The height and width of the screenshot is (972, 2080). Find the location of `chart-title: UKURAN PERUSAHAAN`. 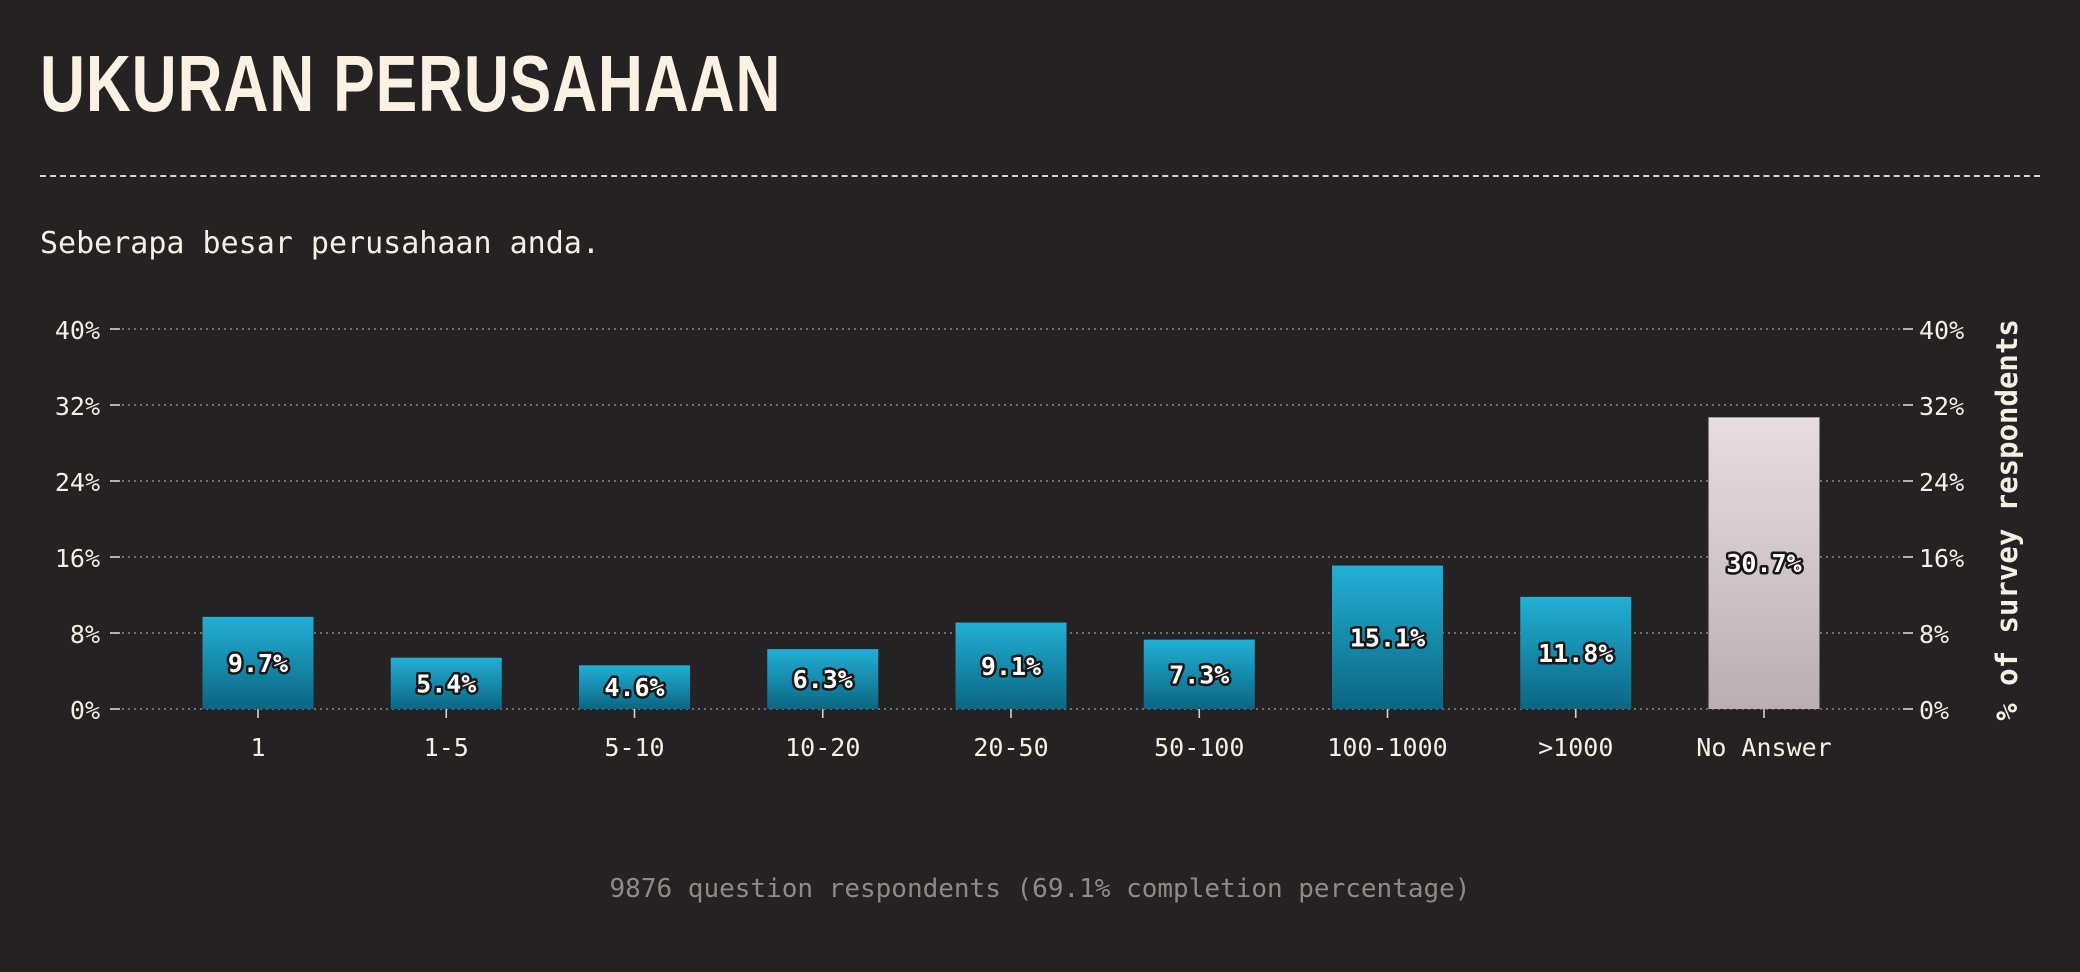

chart-title: UKURAN PERUSAHAAN is located at coordinates (411, 83).